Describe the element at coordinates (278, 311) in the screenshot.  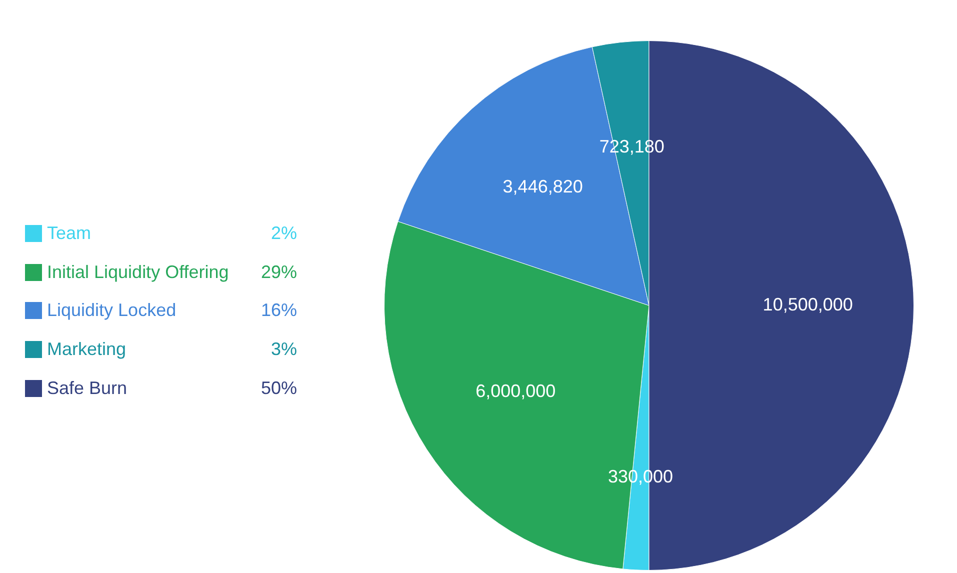
I see `text: 16%` at that location.